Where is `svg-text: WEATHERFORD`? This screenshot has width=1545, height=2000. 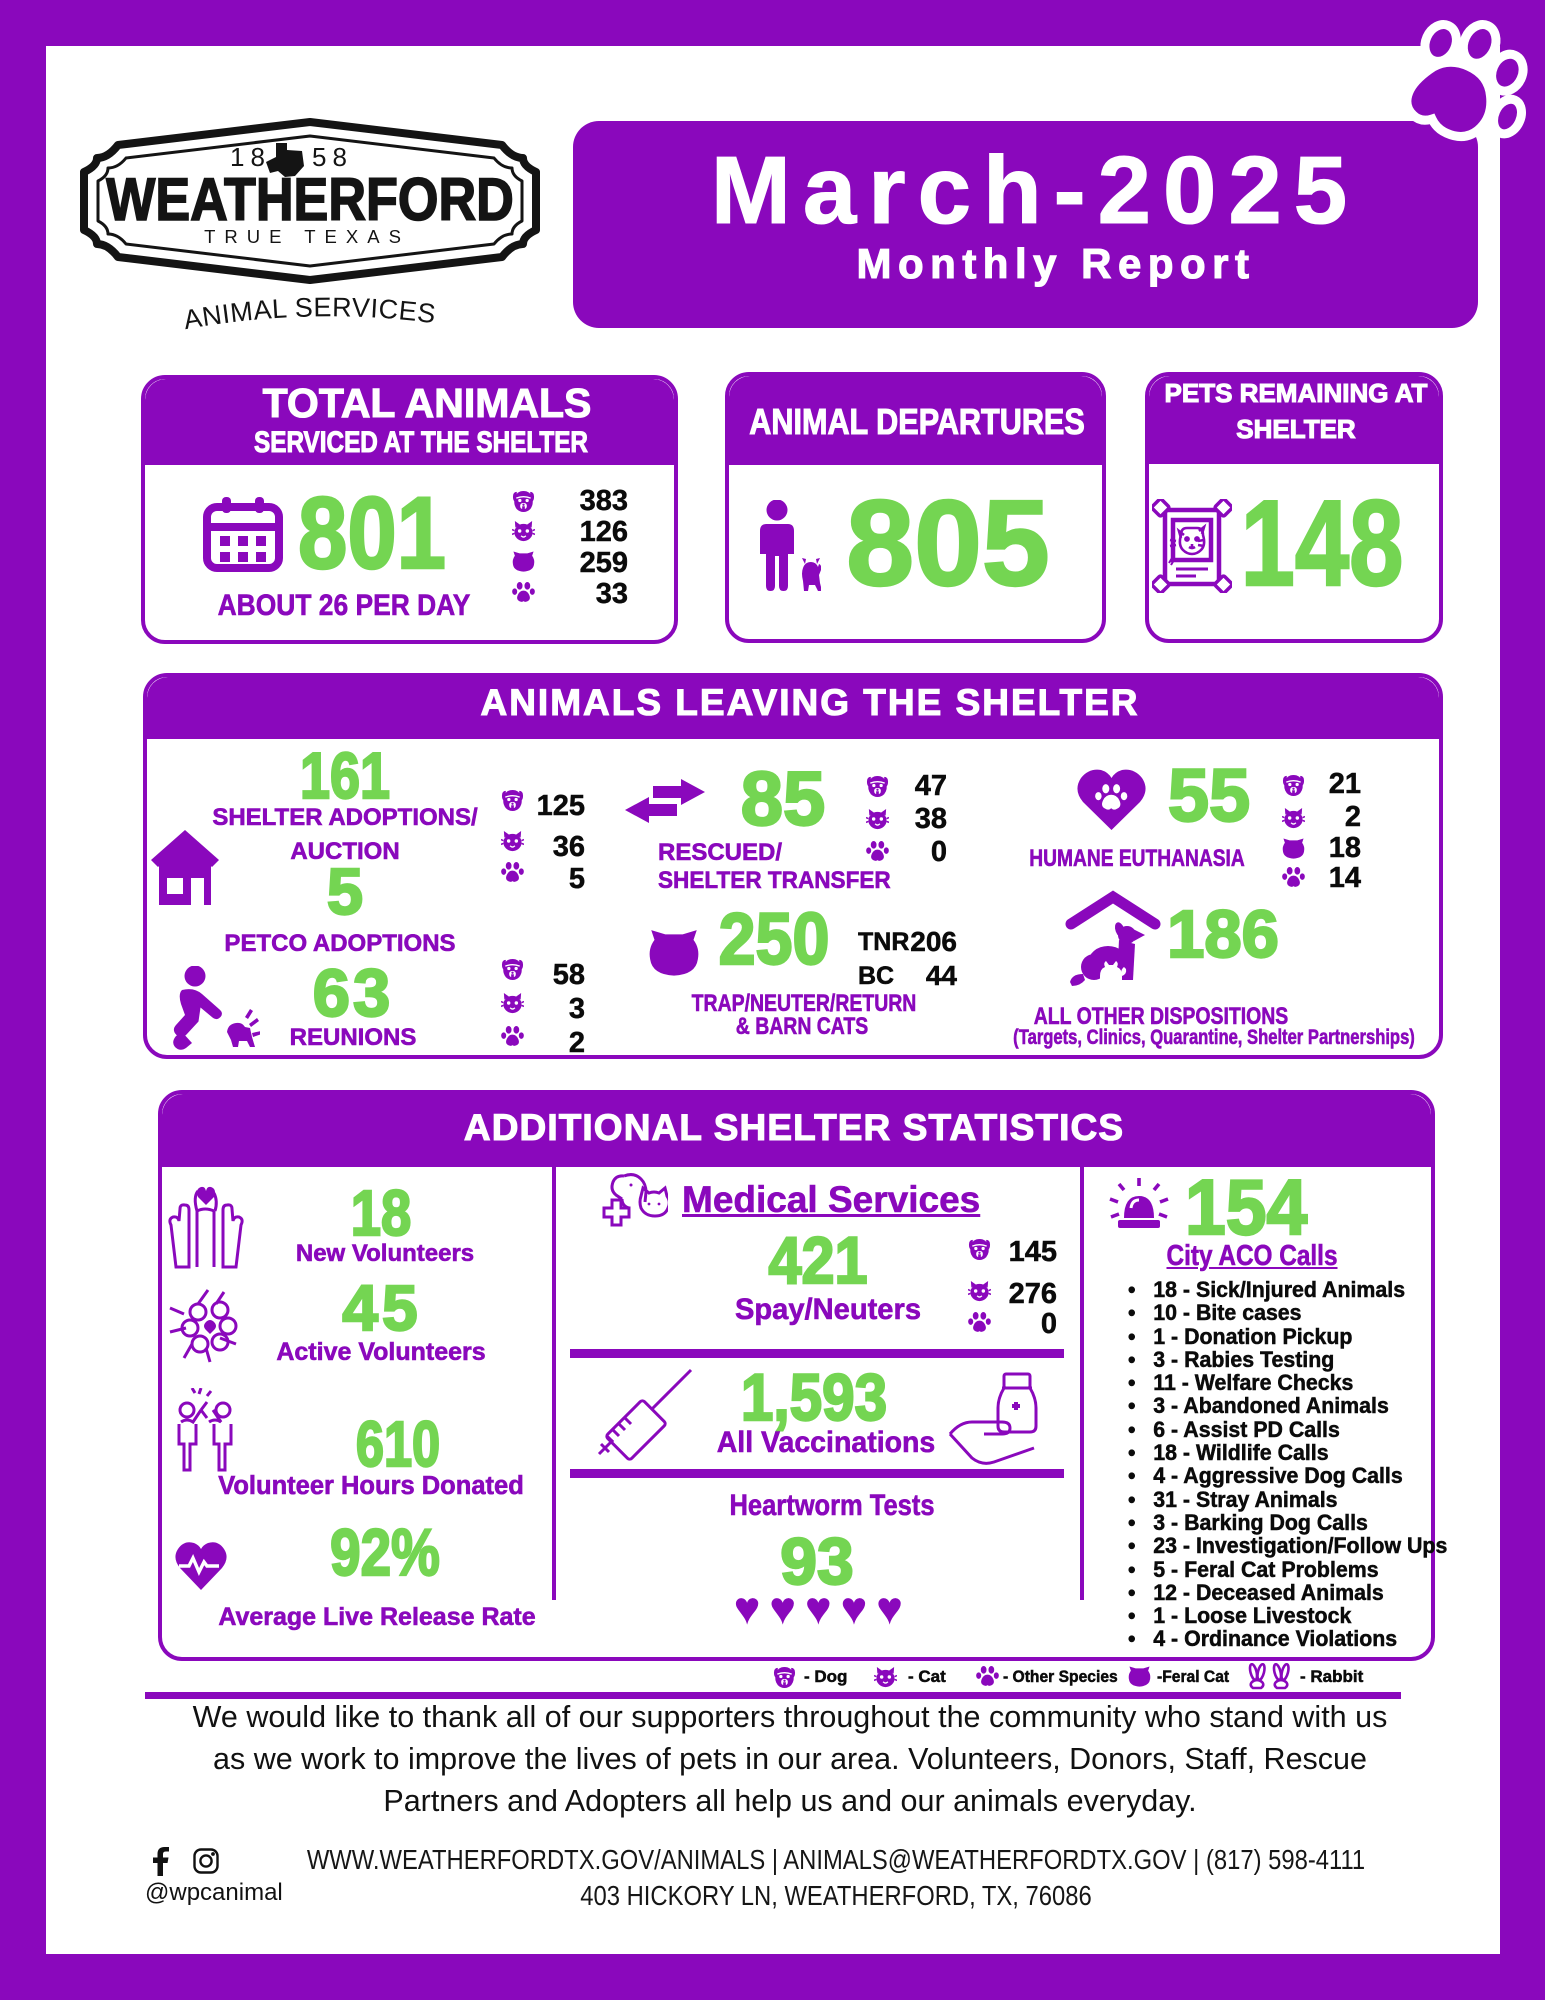 svg-text: WEATHERFORD is located at coordinates (310, 199).